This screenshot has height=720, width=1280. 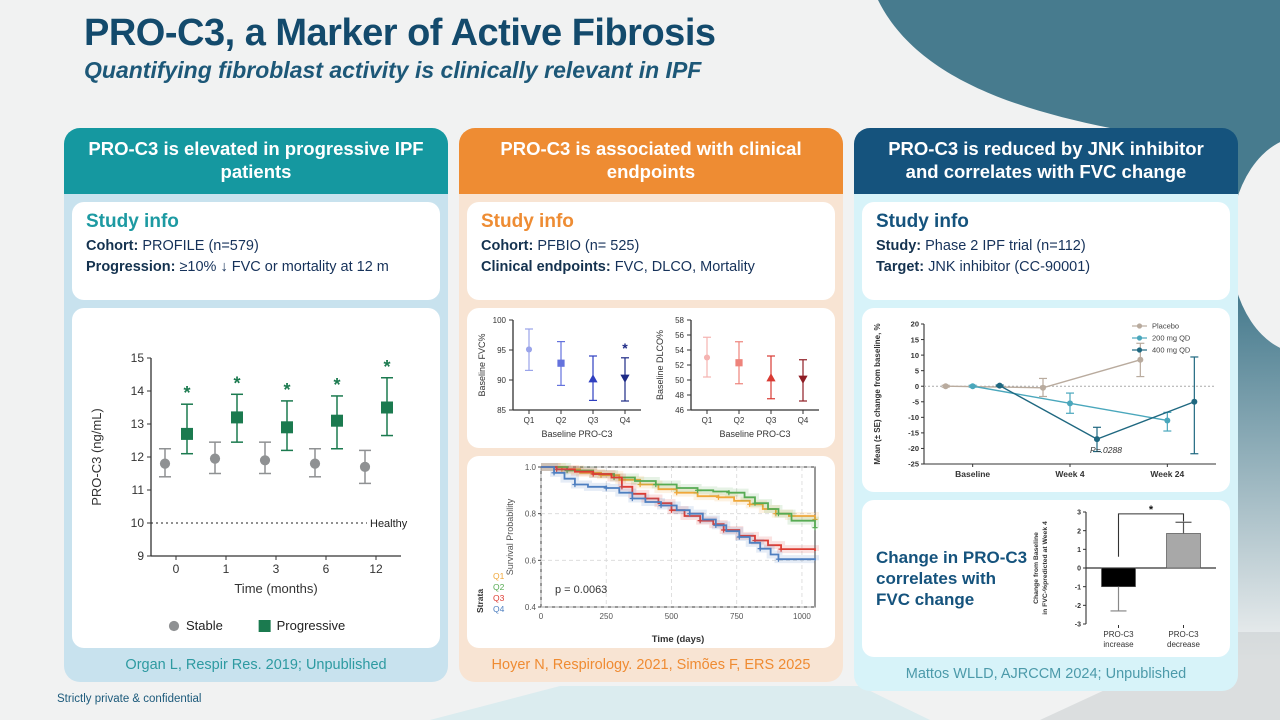 What do you see at coordinates (482, 364) in the screenshot?
I see `svg-text: Baseline FVC%` at bounding box center [482, 364].